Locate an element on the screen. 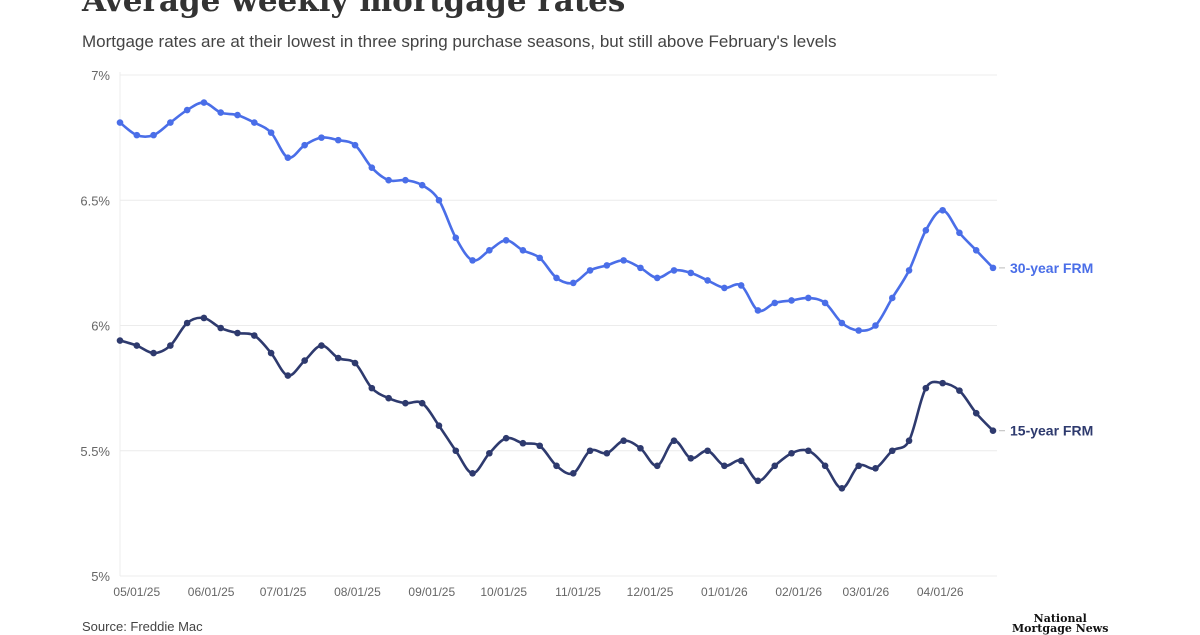 Image resolution: width=1200 pixels, height=635 pixels. x-tick-label: 07/01/25 is located at coordinates (283, 592).